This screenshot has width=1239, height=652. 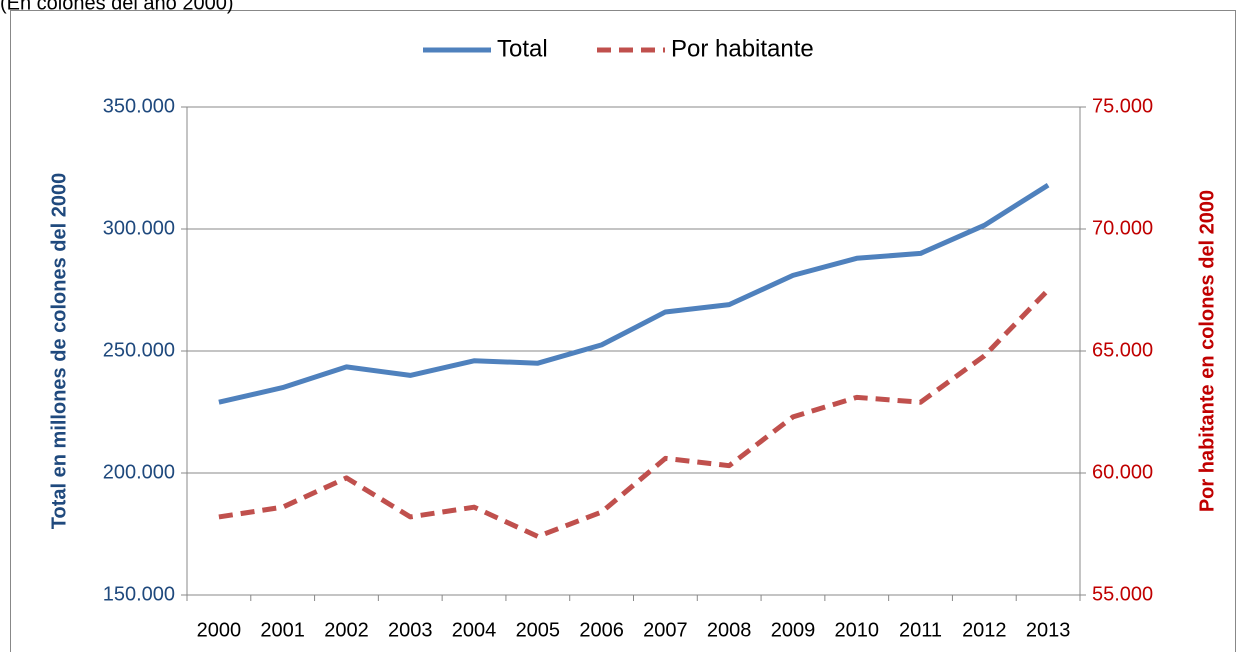 I want to click on x-tick-label: 2003, so click(x=410, y=630).